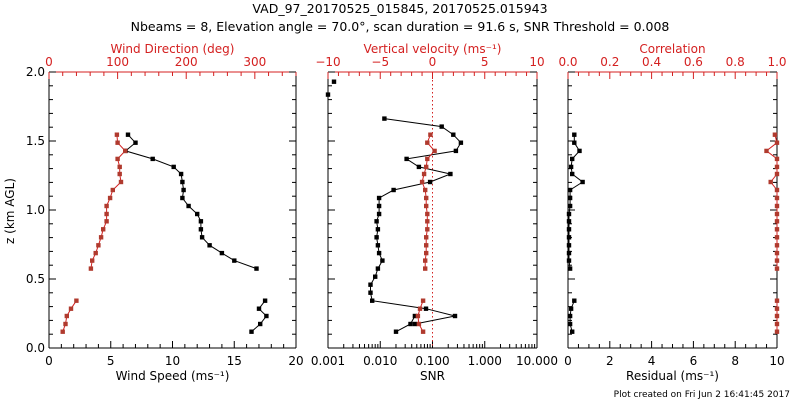 This screenshot has width=800, height=400. I want to click on y-tick-label: 1.0, so click(35, 210).